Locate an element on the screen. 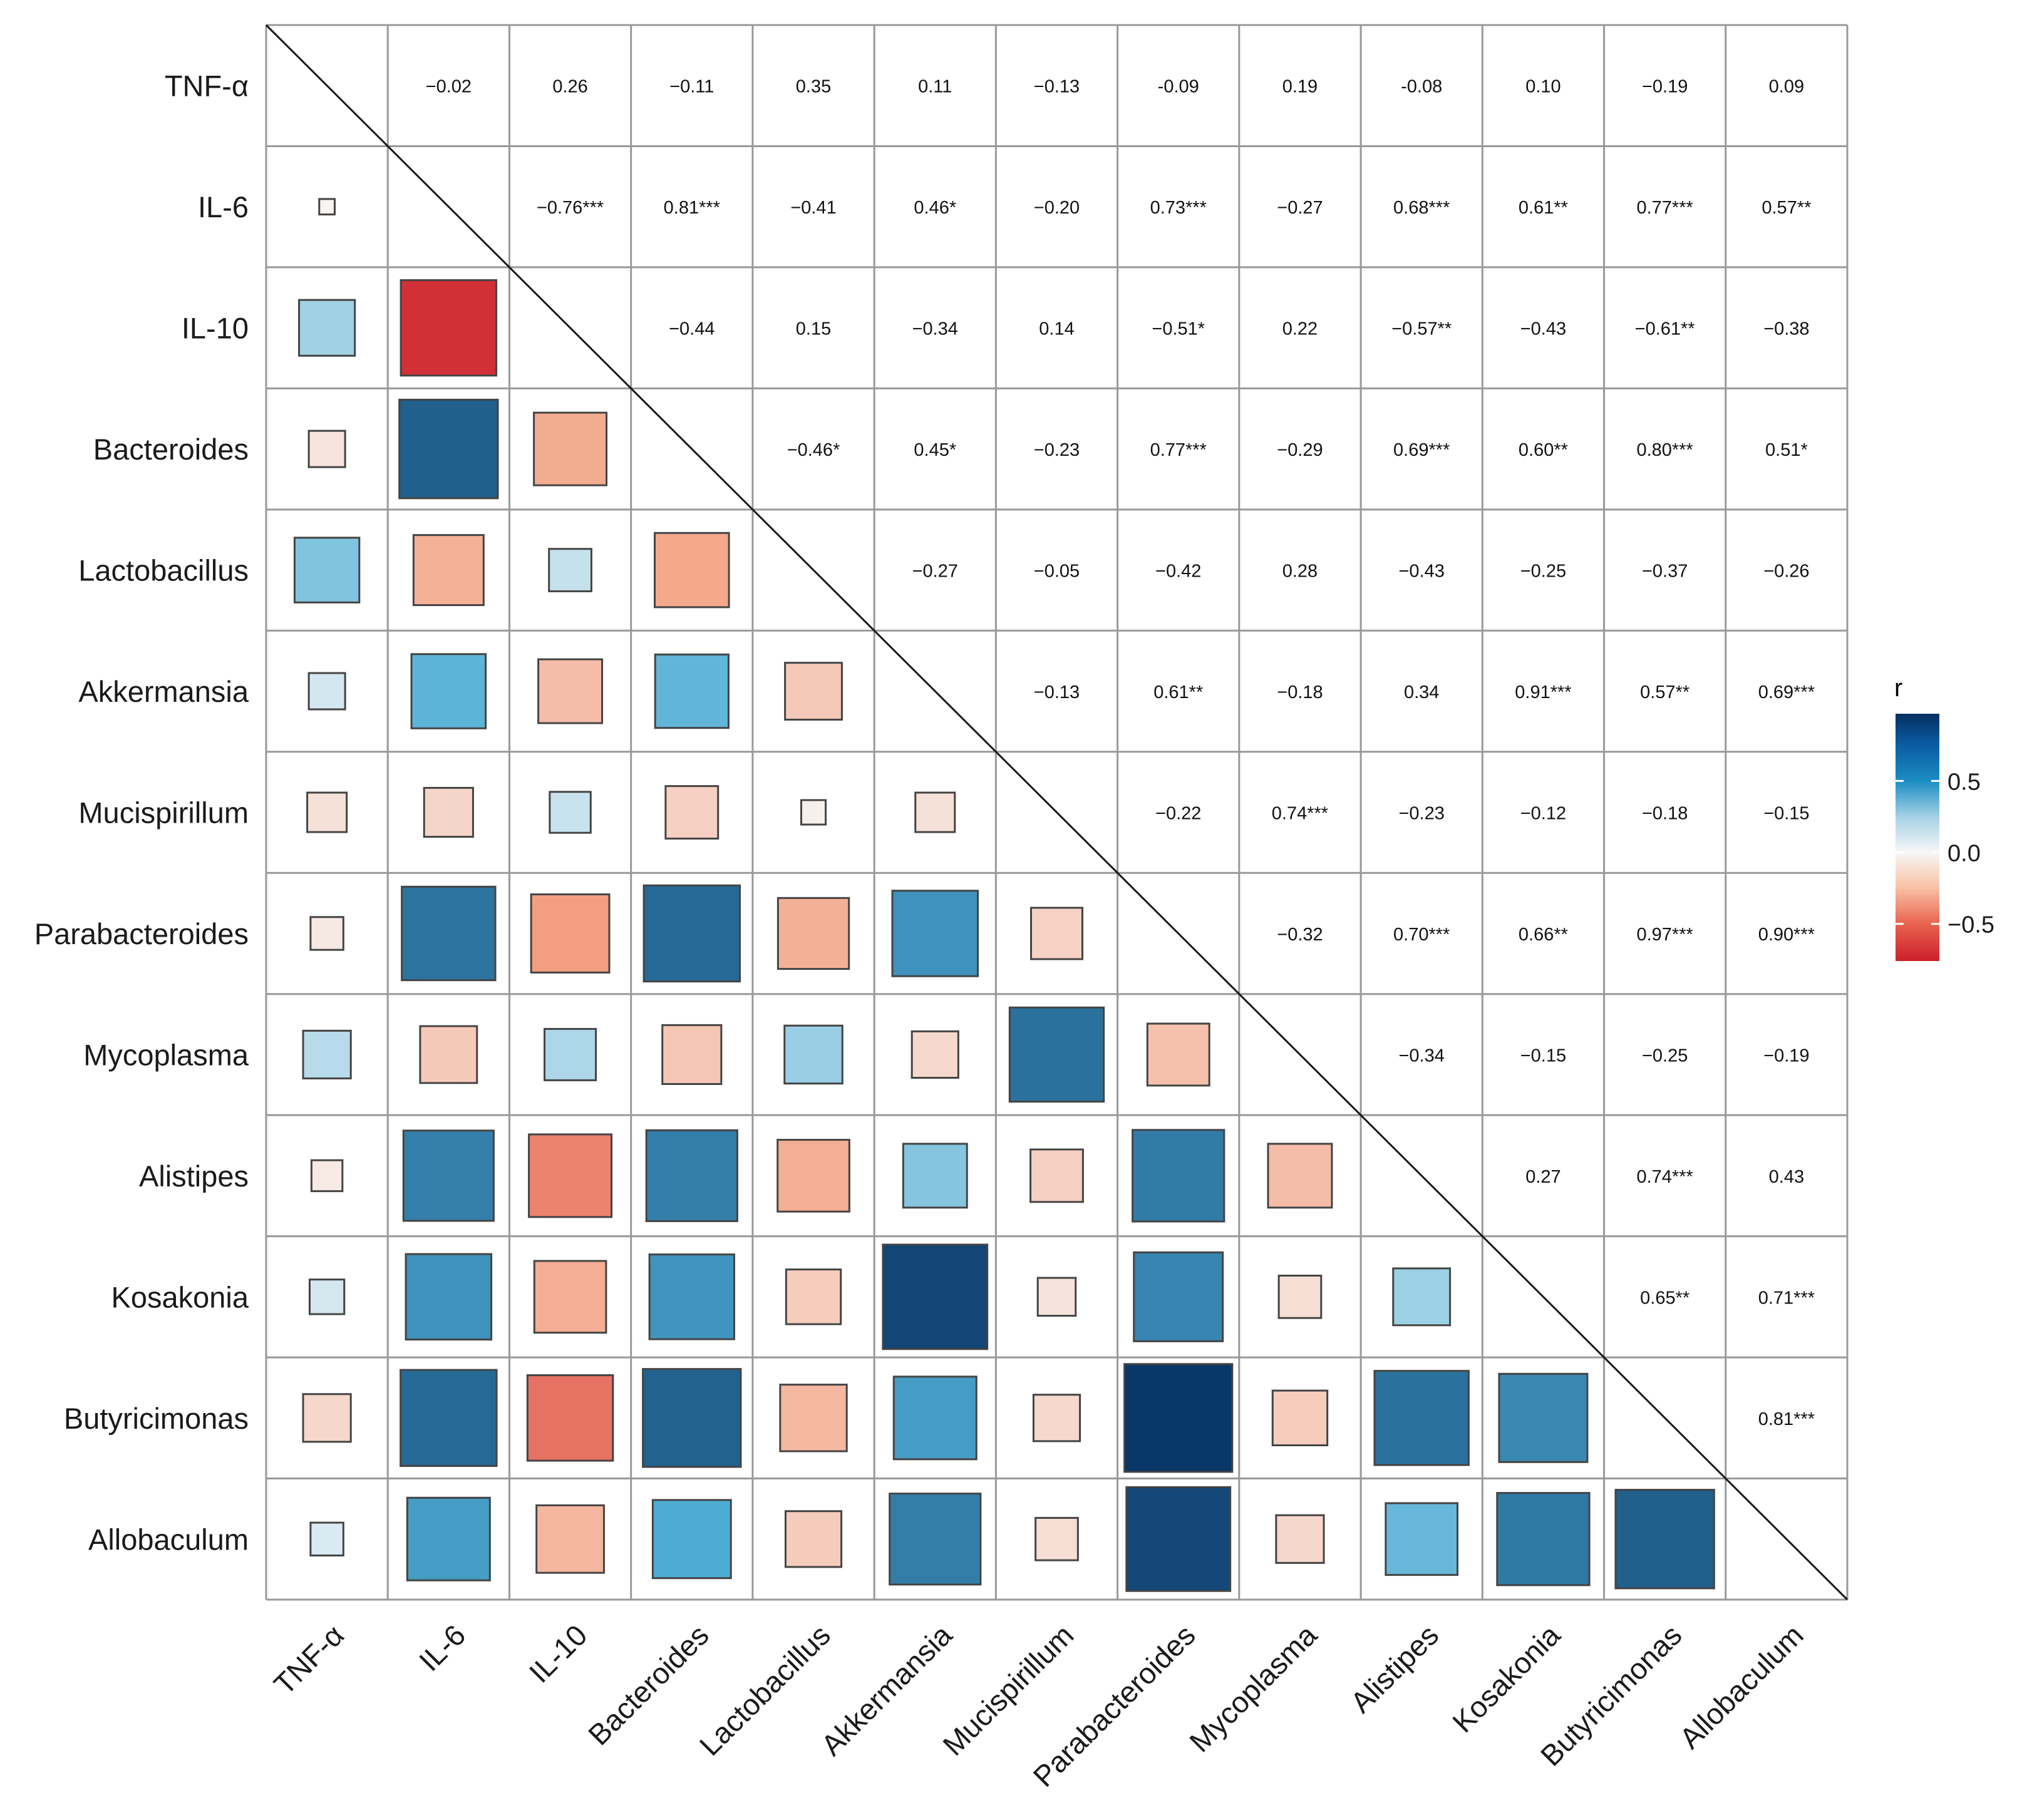 This screenshot has height=1820, width=2017. color-legend: r 0.5 0.0 −0.5 is located at coordinates (1944, 818).